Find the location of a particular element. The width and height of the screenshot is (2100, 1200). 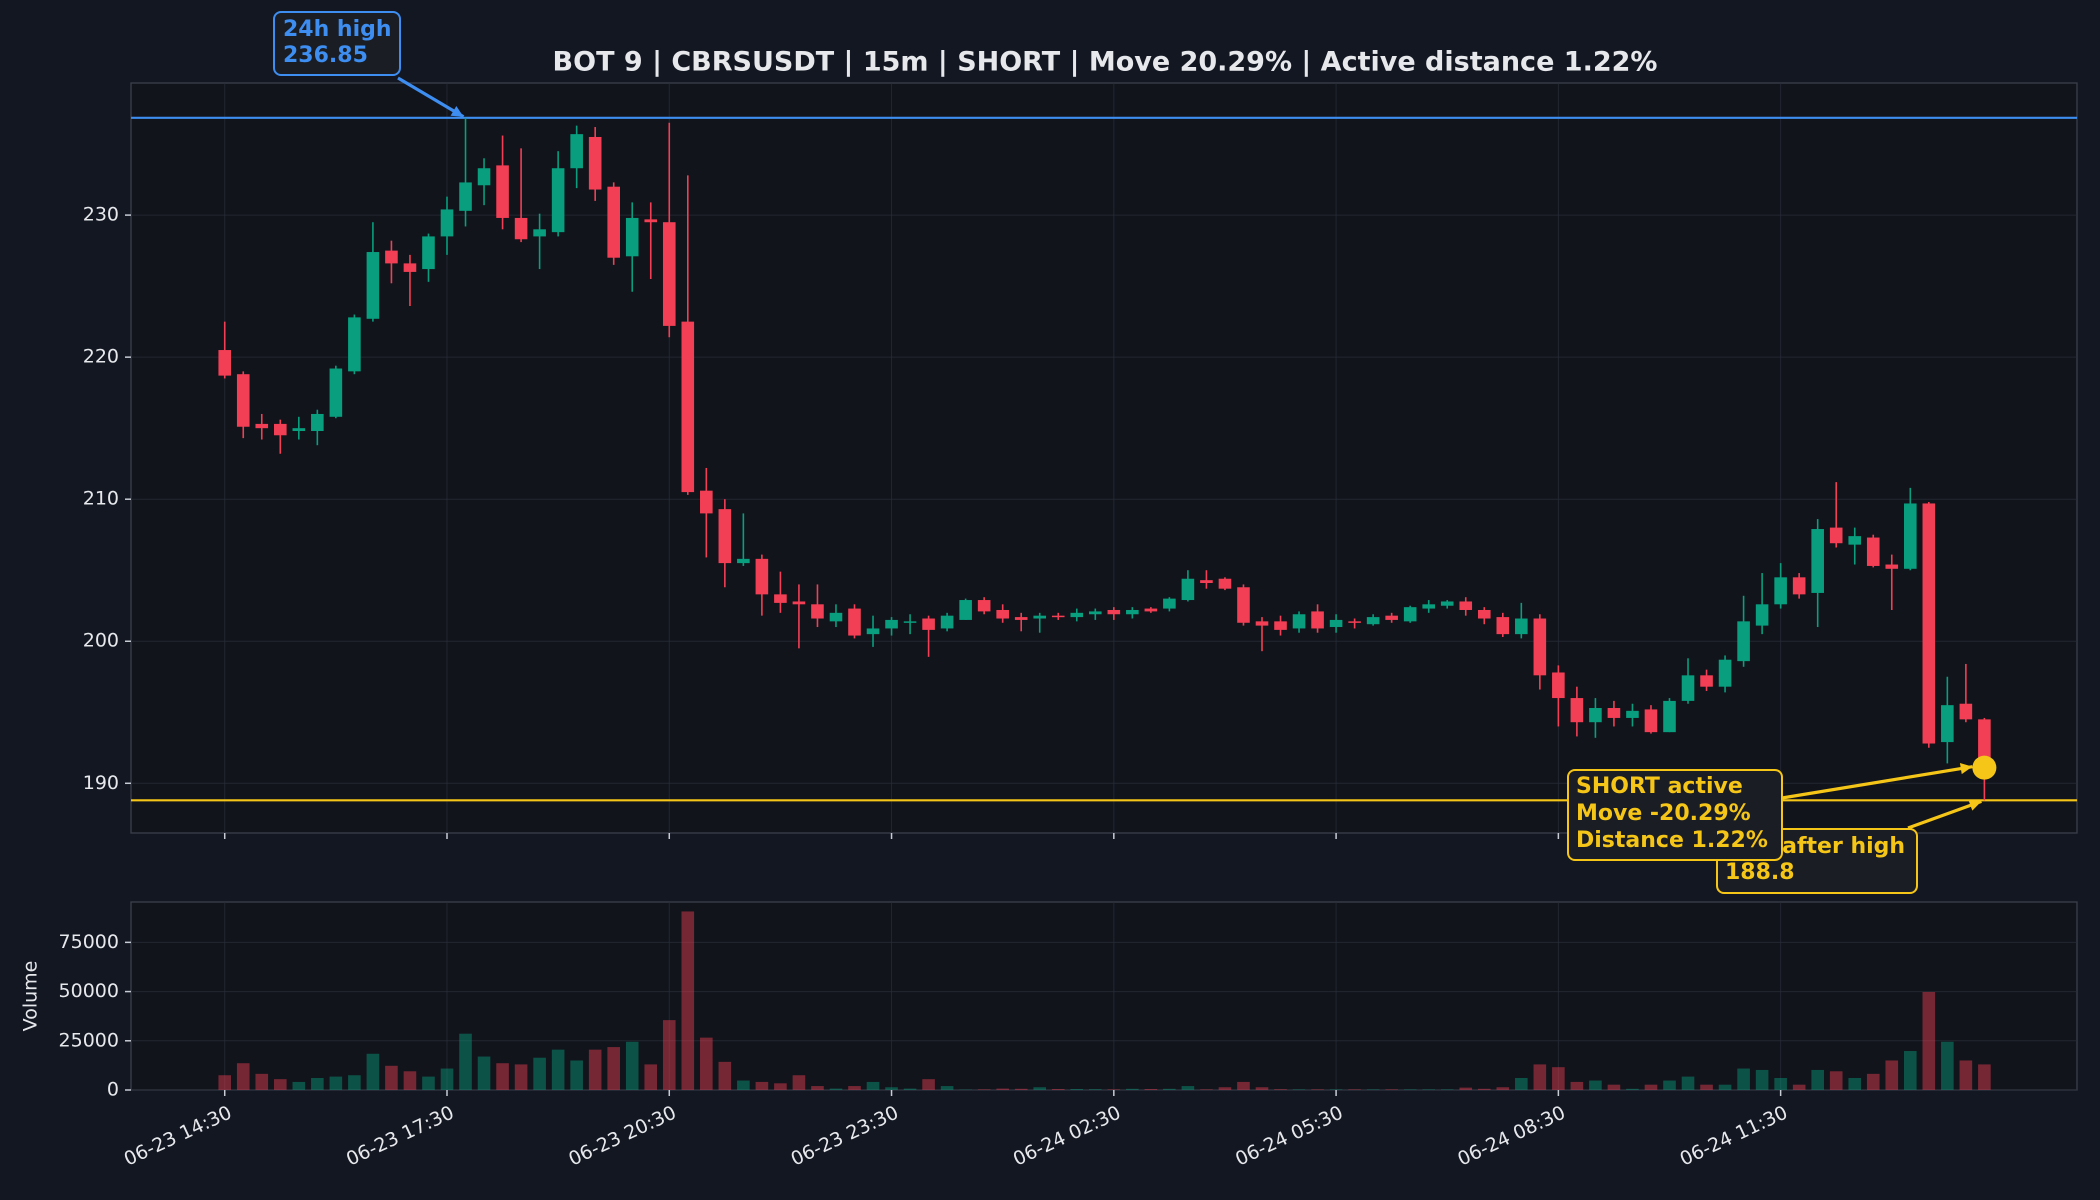

arrow-head is located at coordinates (457, 111).